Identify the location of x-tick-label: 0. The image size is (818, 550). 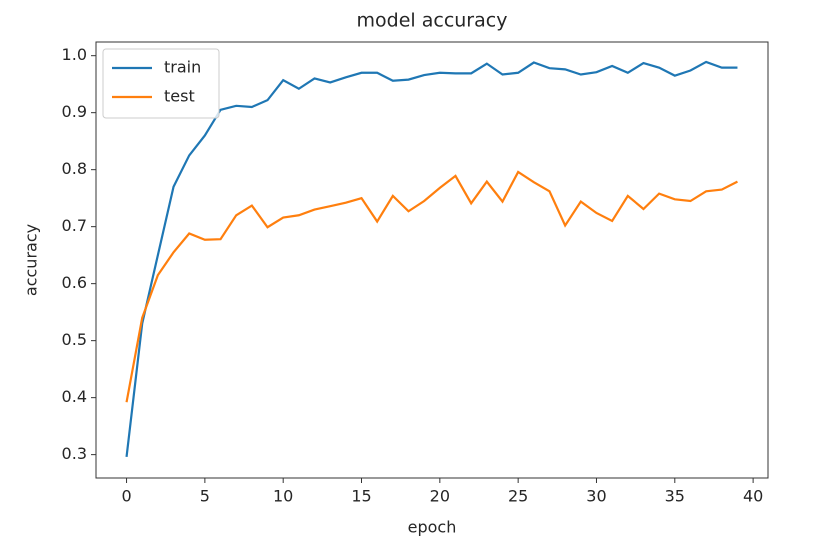
(126, 496).